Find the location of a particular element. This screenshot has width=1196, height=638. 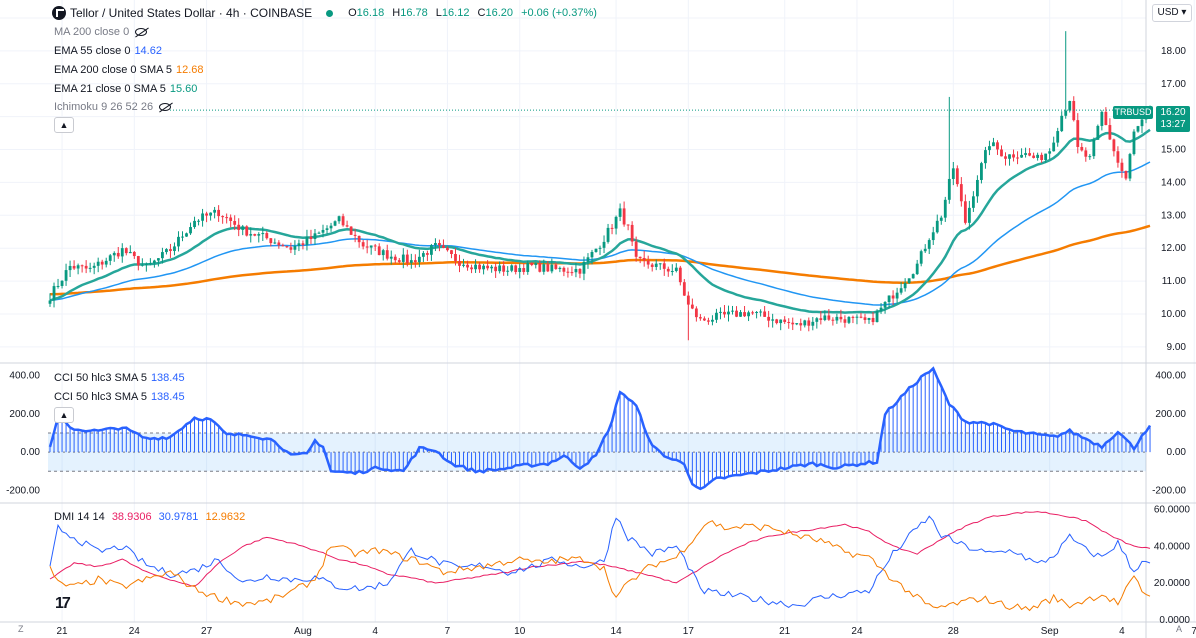

collapse-cci-legend-button: ▲ is located at coordinates (64, 415).